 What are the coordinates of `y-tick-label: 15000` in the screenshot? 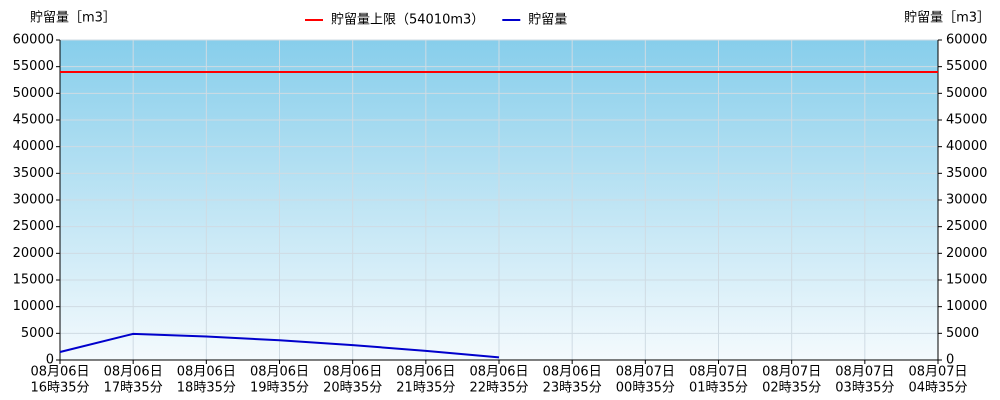 It's located at (33, 280).